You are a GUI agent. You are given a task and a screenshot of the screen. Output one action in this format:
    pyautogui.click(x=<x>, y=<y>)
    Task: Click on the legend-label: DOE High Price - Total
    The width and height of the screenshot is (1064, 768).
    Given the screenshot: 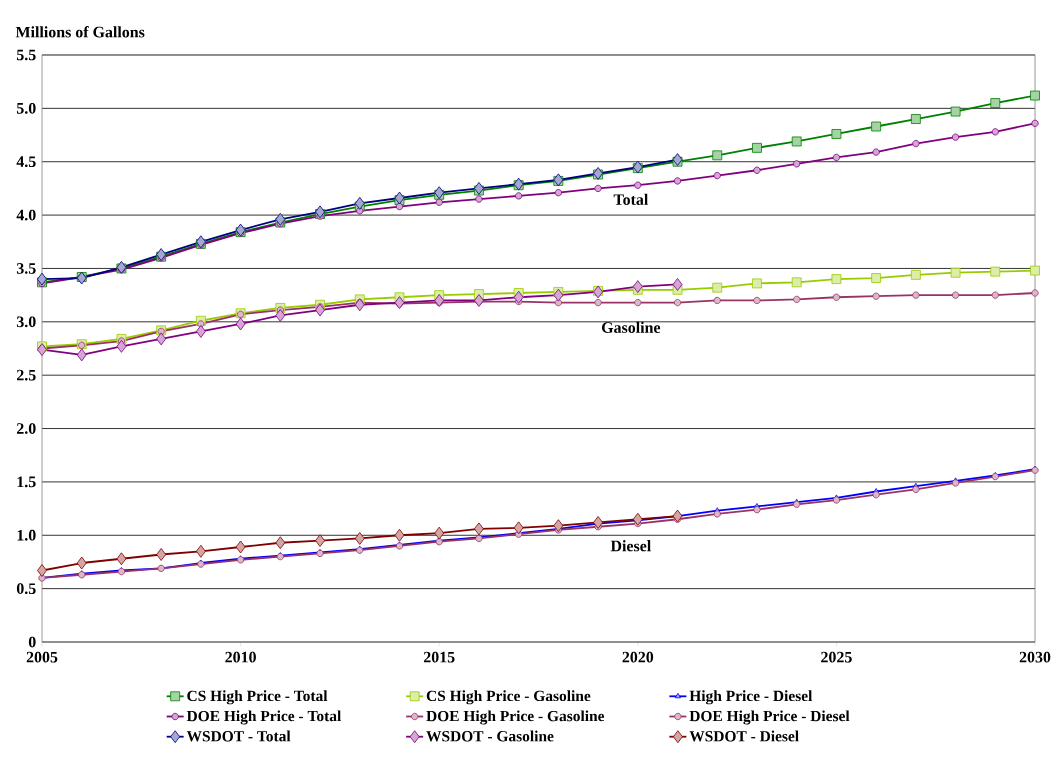 What is the action you would take?
    pyautogui.click(x=264, y=717)
    